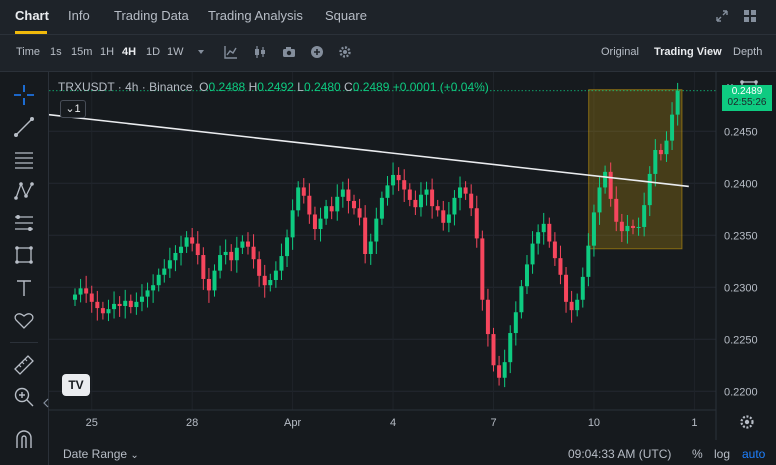  I want to click on rectangle-icon, so click(24, 255).